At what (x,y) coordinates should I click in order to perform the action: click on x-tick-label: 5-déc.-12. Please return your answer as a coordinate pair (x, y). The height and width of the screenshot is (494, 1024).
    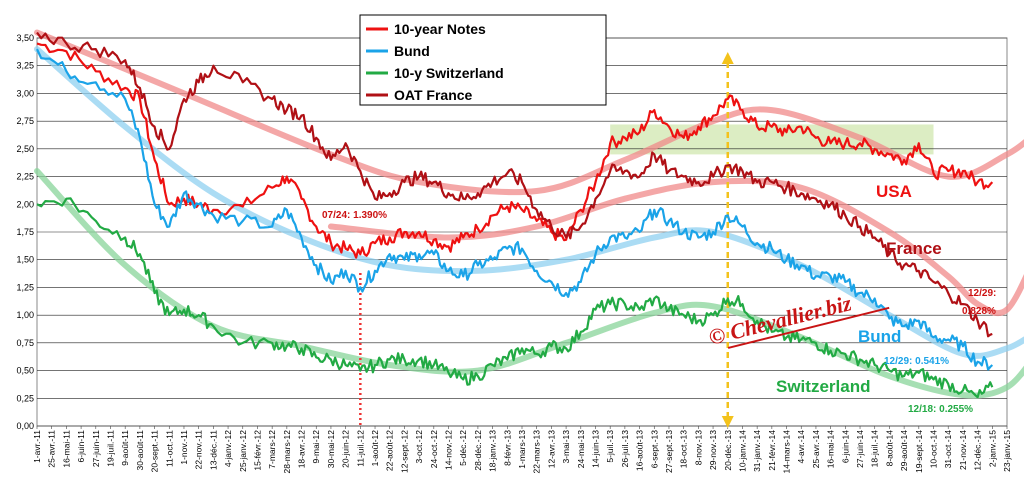
    Looking at the image, I should click on (463, 448).